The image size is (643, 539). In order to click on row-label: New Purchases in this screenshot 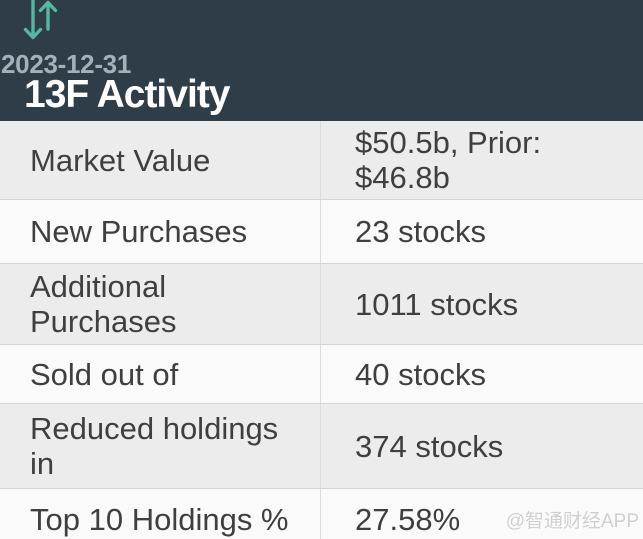, I will do `click(139, 231)`.